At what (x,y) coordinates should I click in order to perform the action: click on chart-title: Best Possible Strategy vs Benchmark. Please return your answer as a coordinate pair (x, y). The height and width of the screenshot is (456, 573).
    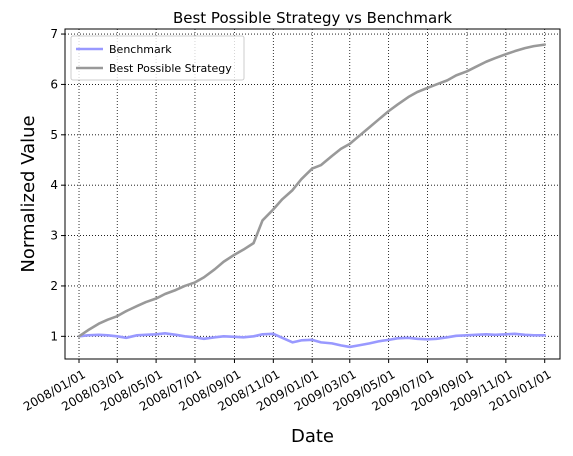
    Looking at the image, I should click on (312, 18).